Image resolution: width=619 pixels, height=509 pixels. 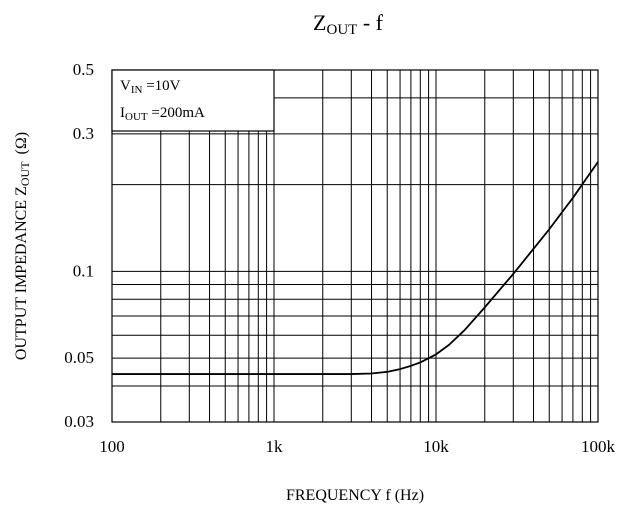 I want to click on legend-box: VIN =10V IOUT =200mA, so click(x=193, y=100).